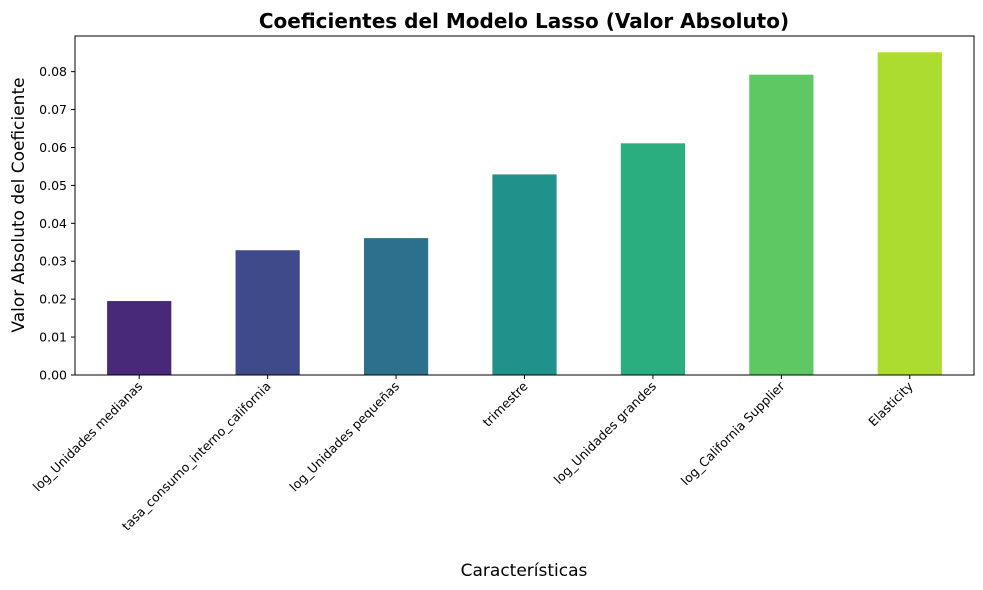  Describe the element at coordinates (53, 109) in the screenshot. I see `y-tick-label: 0.07` at that location.